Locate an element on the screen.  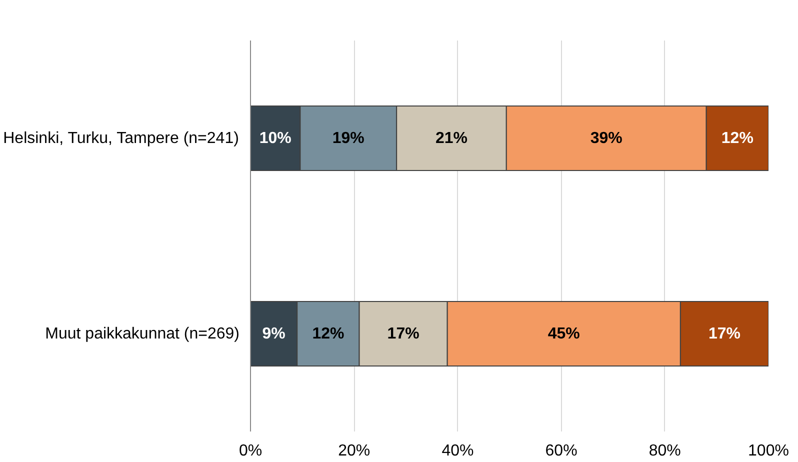
x-tick-label: 100% is located at coordinates (768, 451).